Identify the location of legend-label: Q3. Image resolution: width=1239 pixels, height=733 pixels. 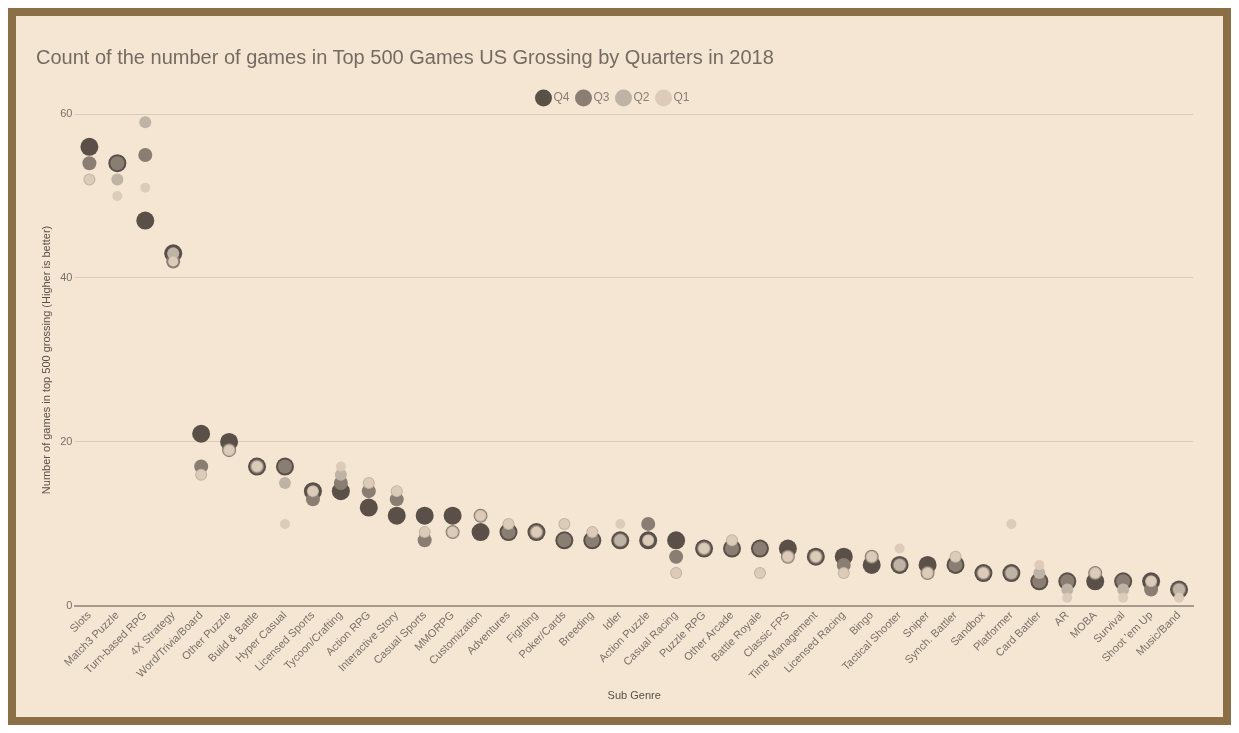
(601, 97).